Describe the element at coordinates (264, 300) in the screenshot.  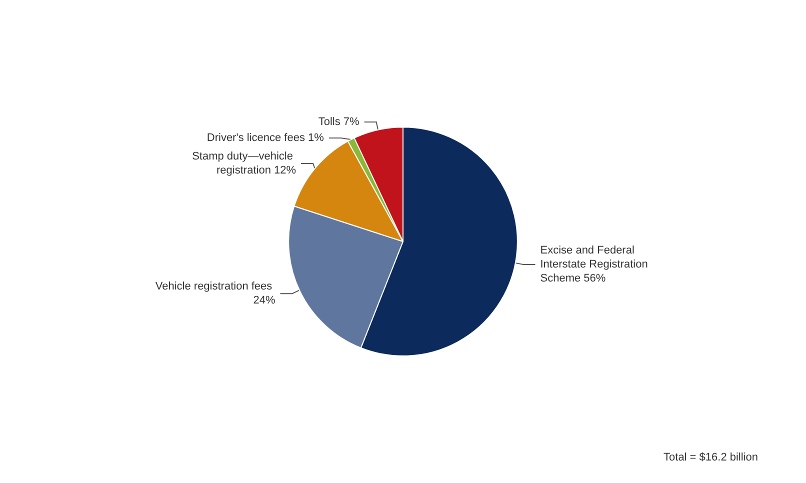
I see `data-label: 24%` at that location.